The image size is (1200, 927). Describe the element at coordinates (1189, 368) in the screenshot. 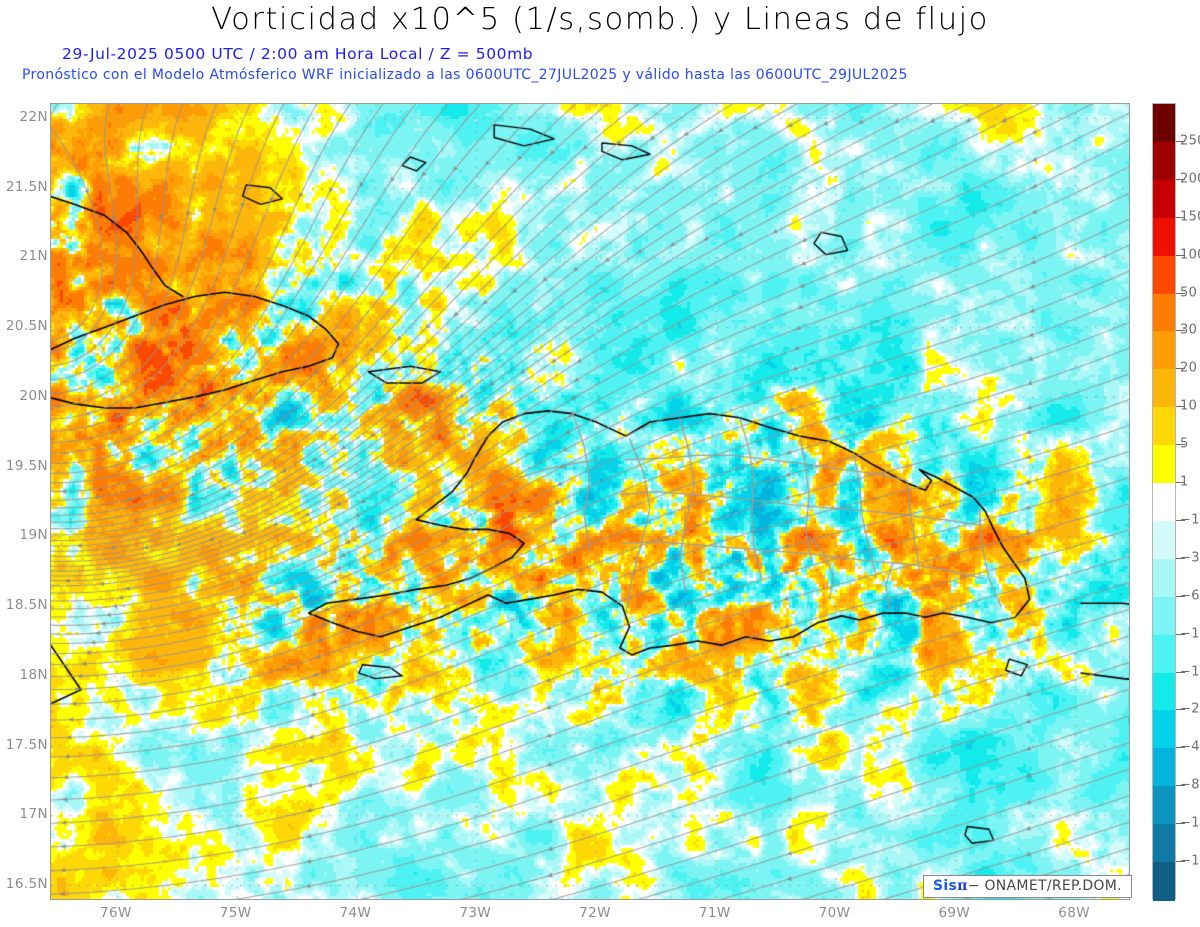

I see `colorbar-tick-label: 20` at that location.